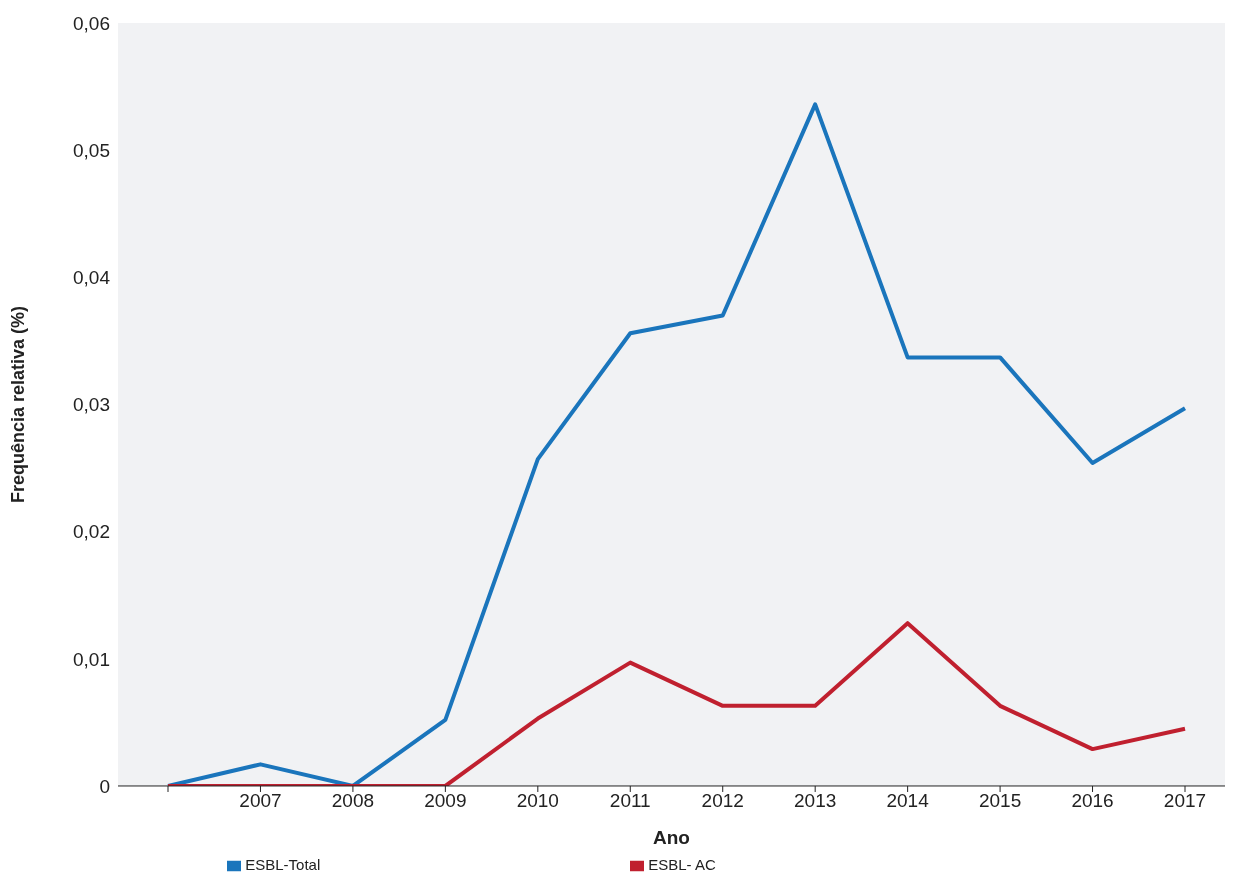 The width and height of the screenshot is (1237, 881). Describe the element at coordinates (1000, 801) in the screenshot. I see `x-tick-label: 2015` at that location.